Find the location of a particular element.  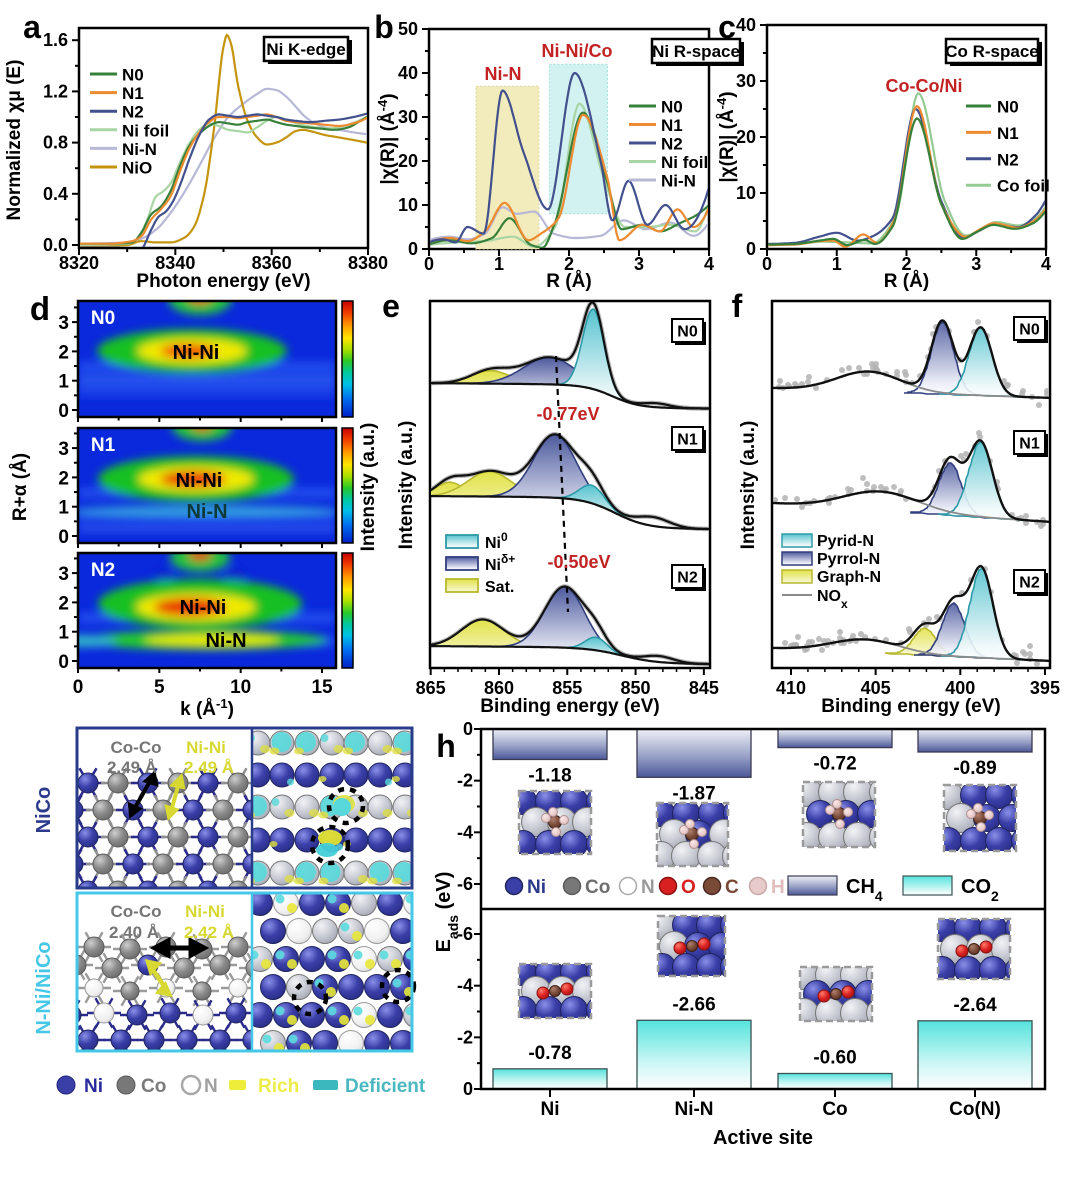

svg-text: -0.89 is located at coordinates (974, 768).